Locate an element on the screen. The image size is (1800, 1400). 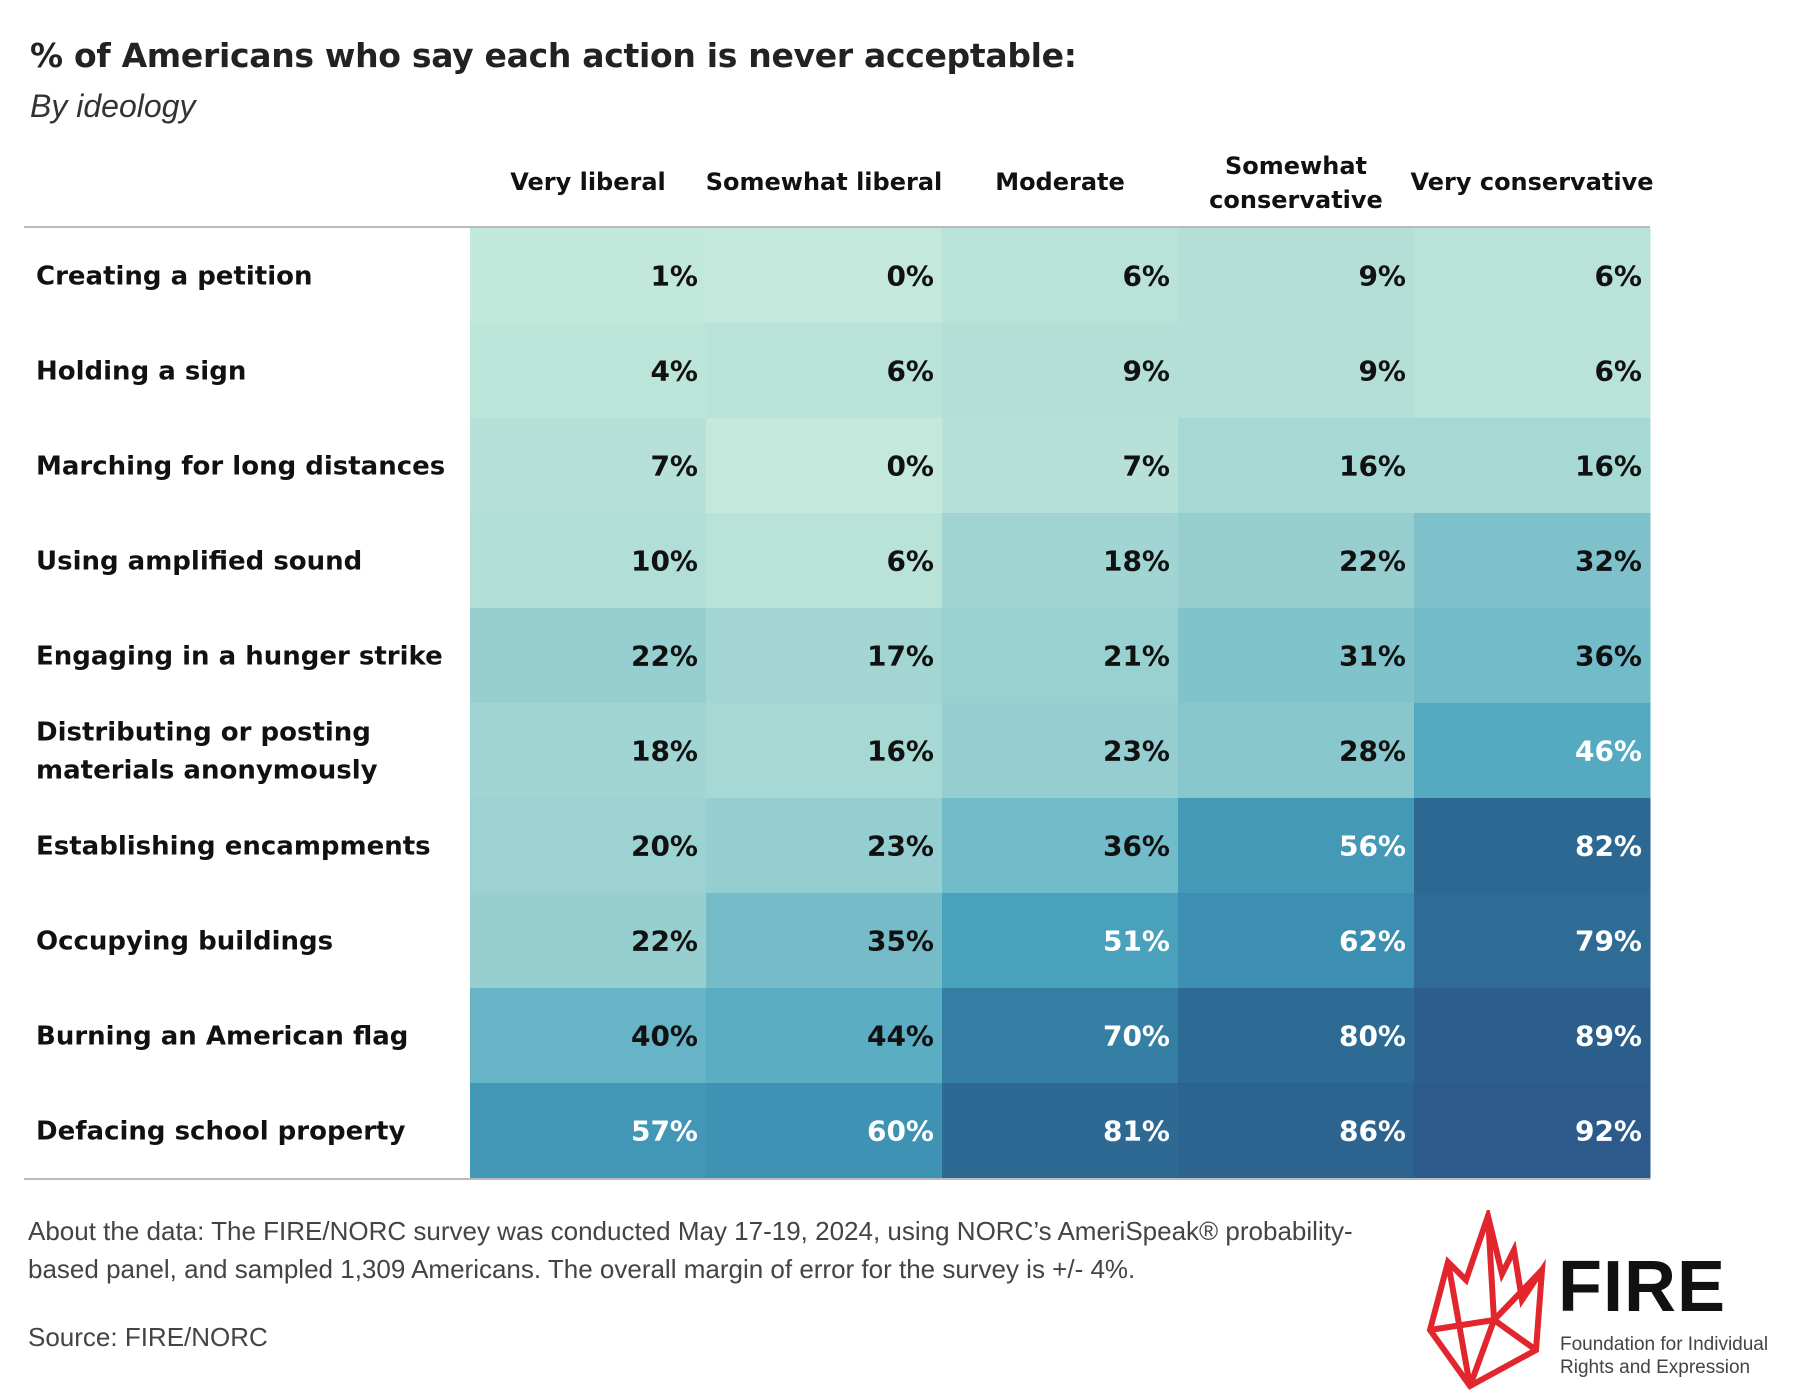
chart-subtitle: By ideology is located at coordinates (113, 106).